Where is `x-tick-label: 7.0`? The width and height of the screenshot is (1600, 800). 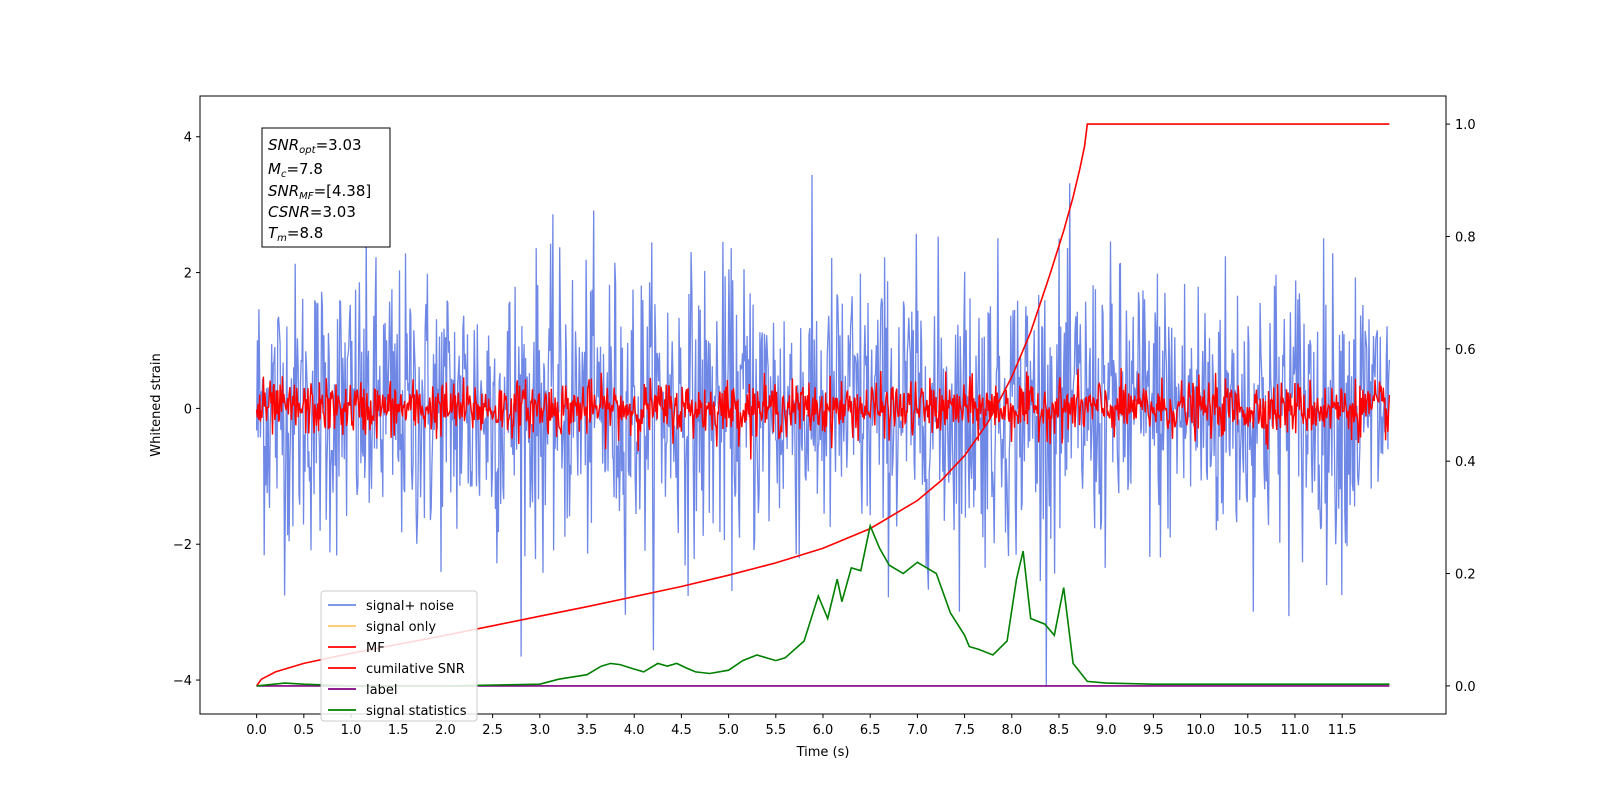
x-tick-label: 7.0 is located at coordinates (917, 730).